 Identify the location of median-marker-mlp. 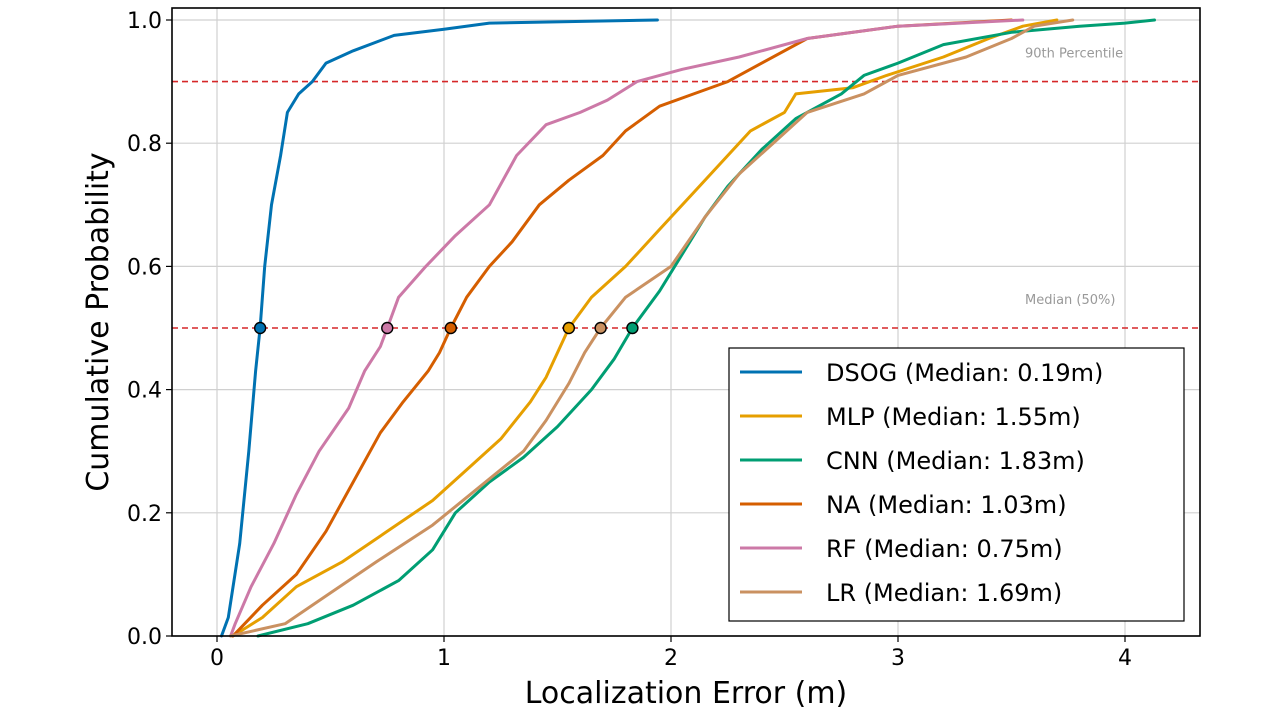
(569, 328).